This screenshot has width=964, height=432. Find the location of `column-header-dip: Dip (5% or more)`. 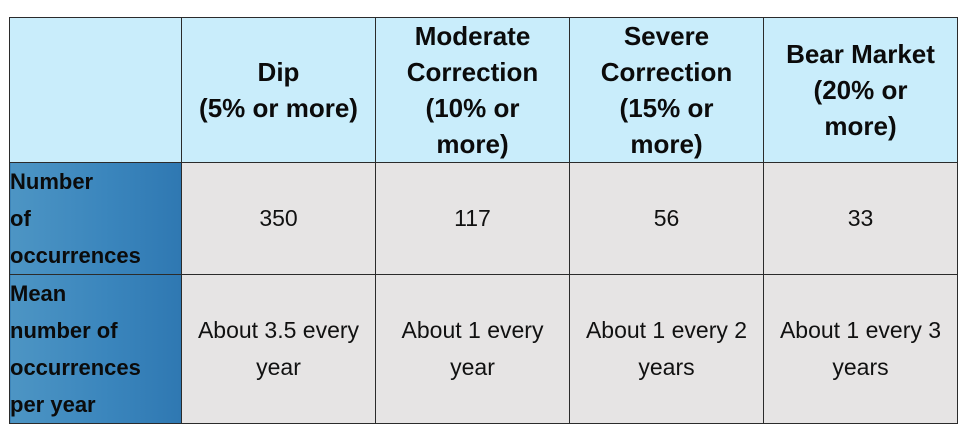

column-header-dip: Dip (5% or more) is located at coordinates (278, 90).